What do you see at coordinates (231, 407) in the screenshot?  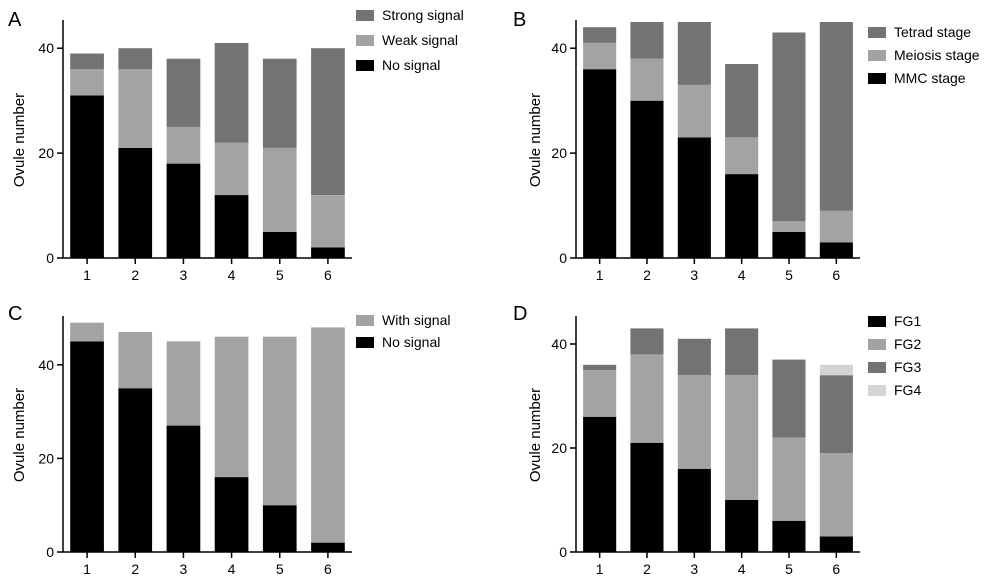 I see `bar-segment-4-with-signal` at bounding box center [231, 407].